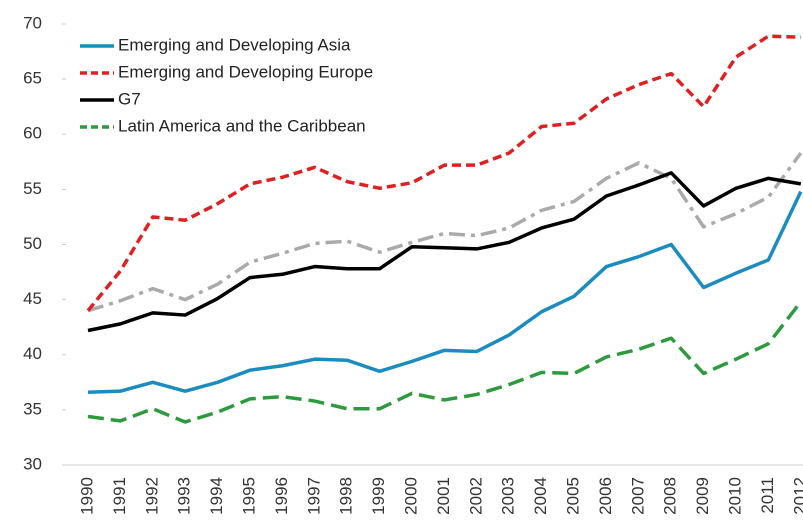  Describe the element at coordinates (637, 496) in the screenshot. I see `x-tick-label: 2007` at that location.